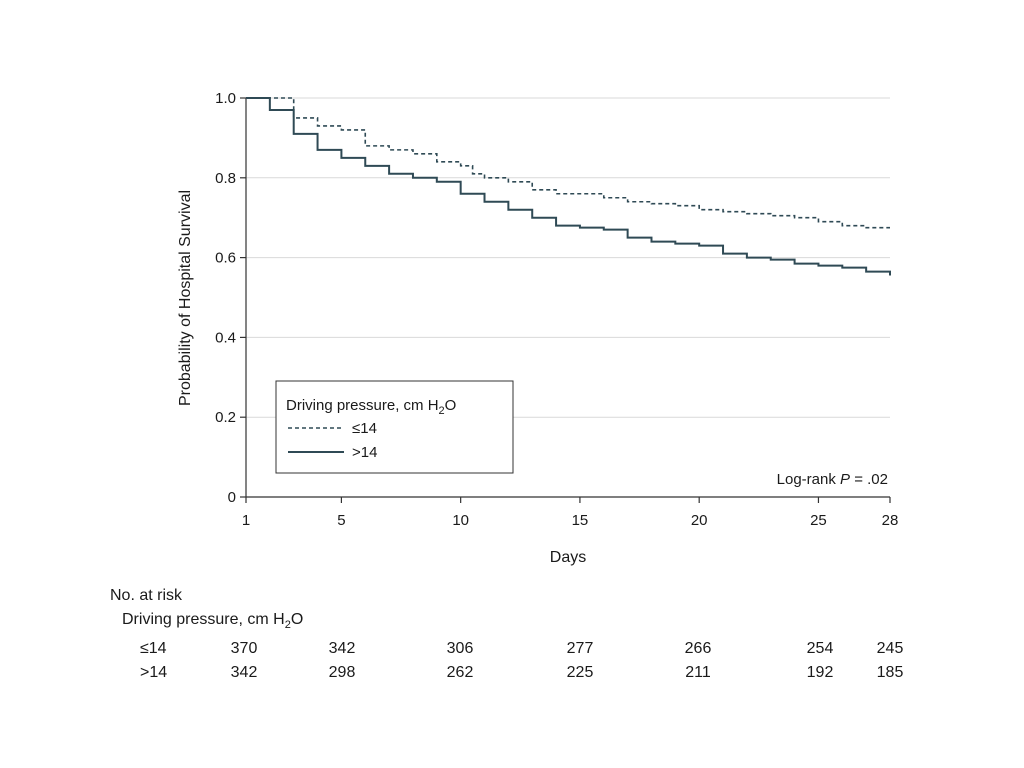  What do you see at coordinates (225, 258) in the screenshot?
I see `y-tick-label-3: 0.6` at bounding box center [225, 258].